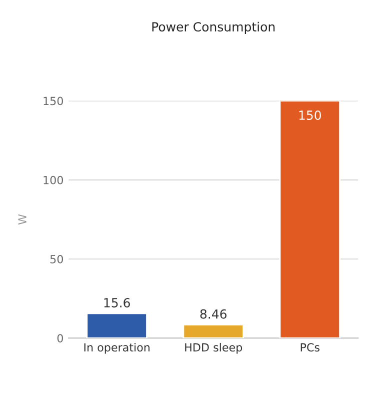 The image size is (381, 420). I want to click on y-tick-label: 50, so click(56, 259).